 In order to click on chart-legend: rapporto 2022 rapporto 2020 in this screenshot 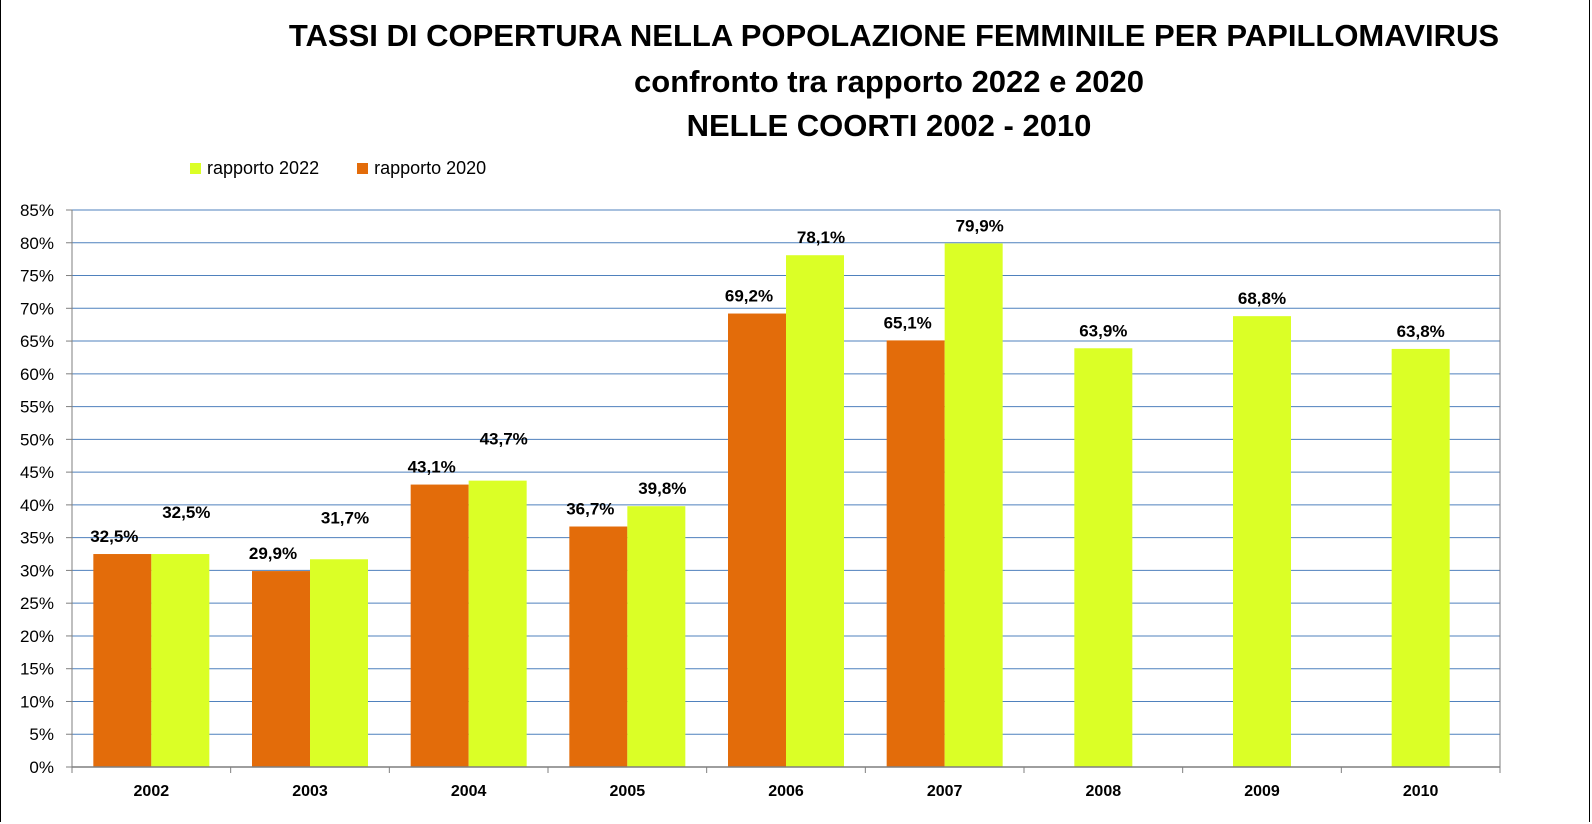, I will do `click(338, 168)`.